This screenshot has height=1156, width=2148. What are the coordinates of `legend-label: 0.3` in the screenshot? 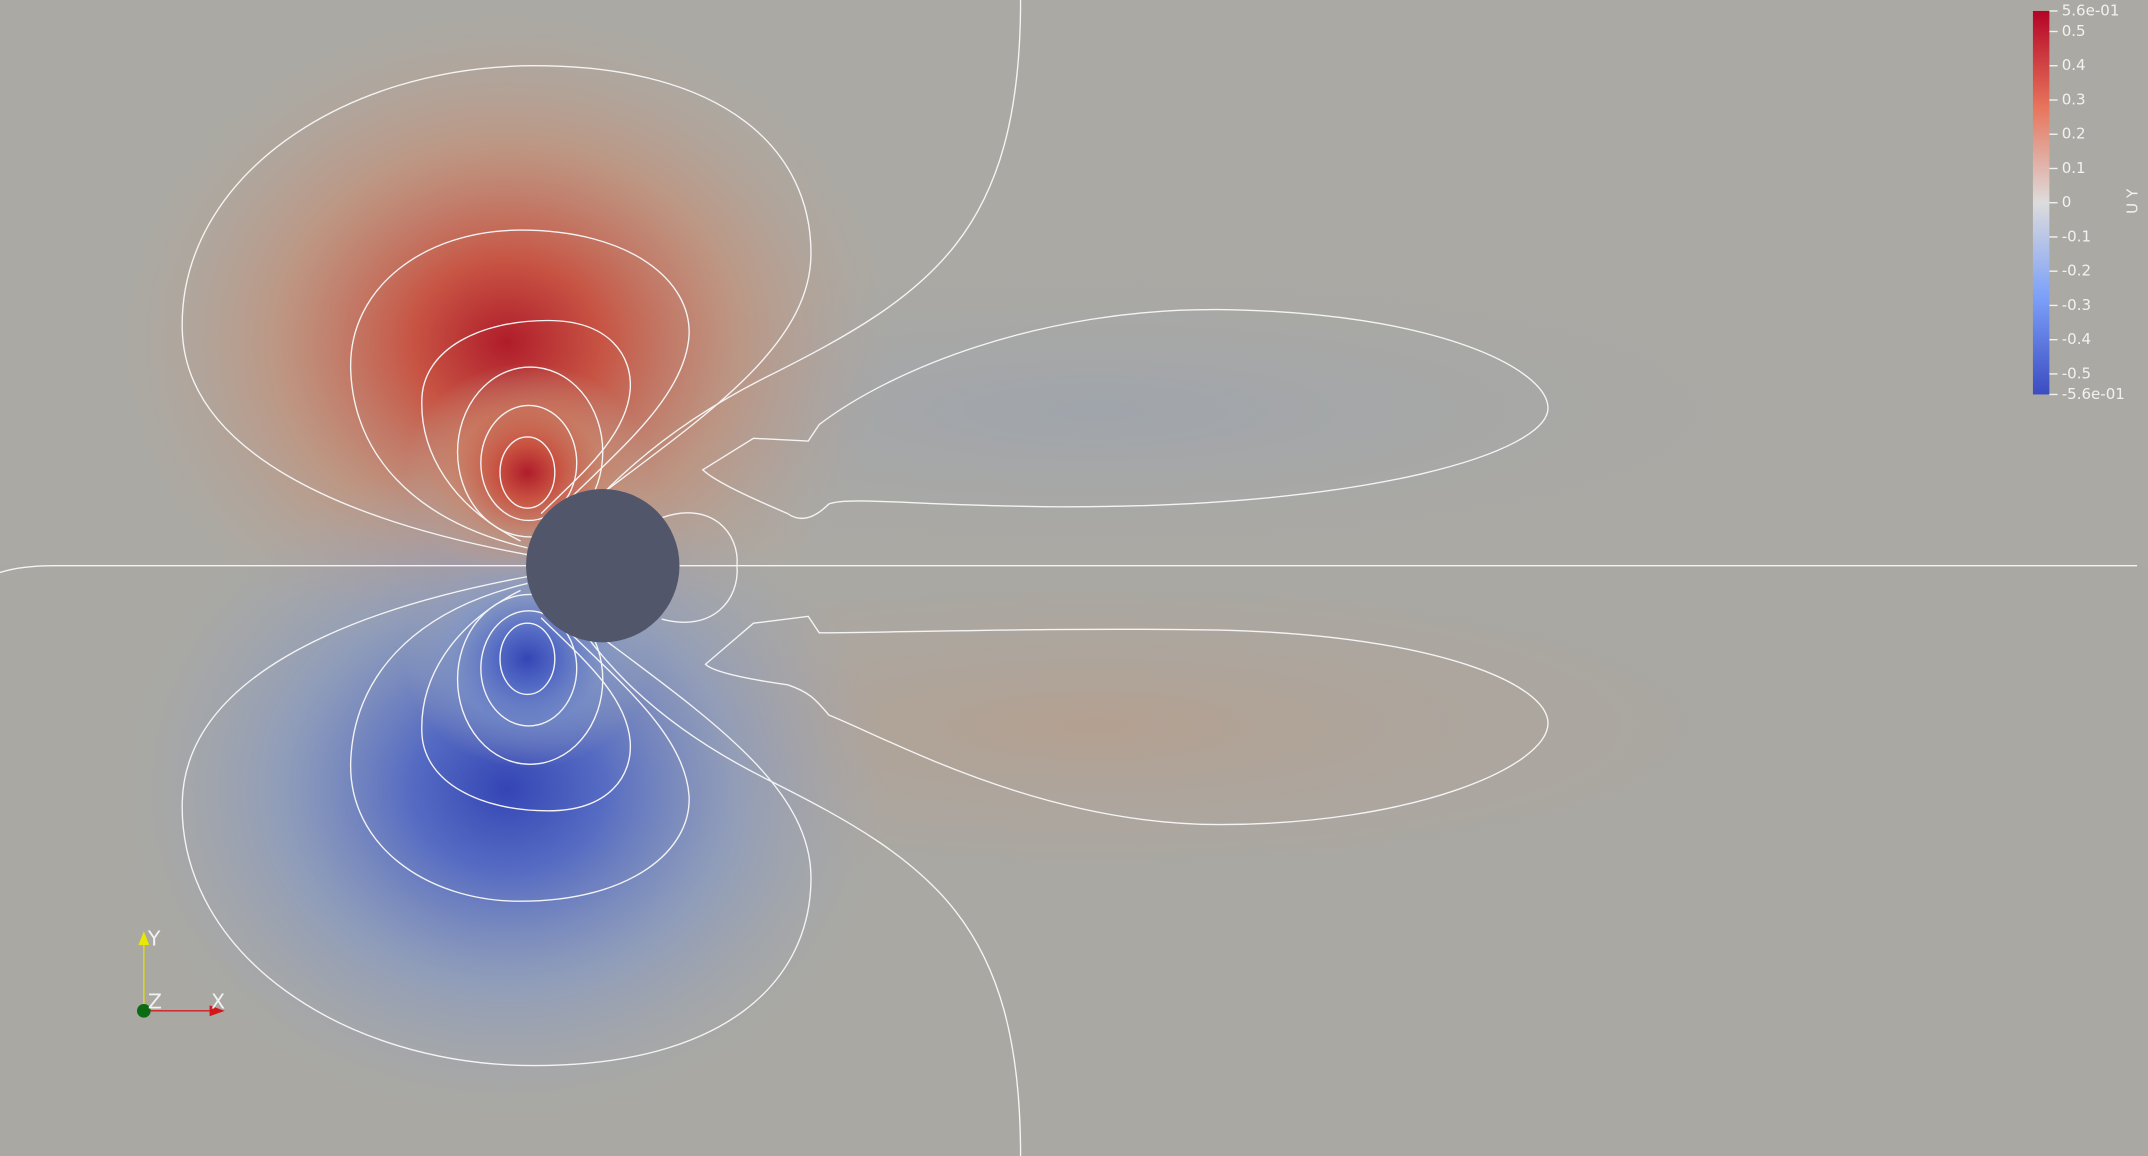 It's located at (2074, 99).